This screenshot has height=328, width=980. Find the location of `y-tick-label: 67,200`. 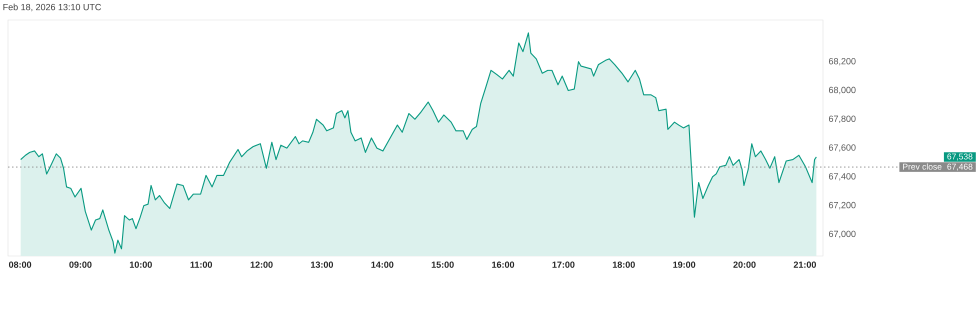

y-tick-label: 67,200 is located at coordinates (842, 206).